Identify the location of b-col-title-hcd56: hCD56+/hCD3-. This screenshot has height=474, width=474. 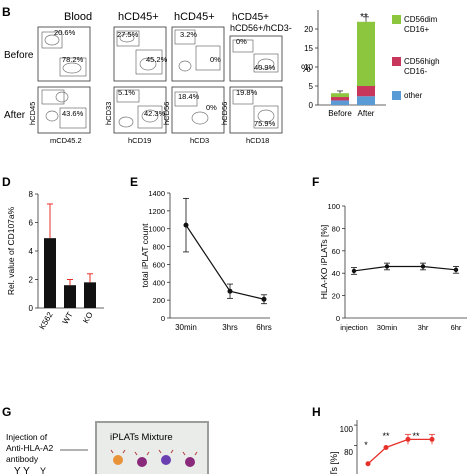
(261, 28).